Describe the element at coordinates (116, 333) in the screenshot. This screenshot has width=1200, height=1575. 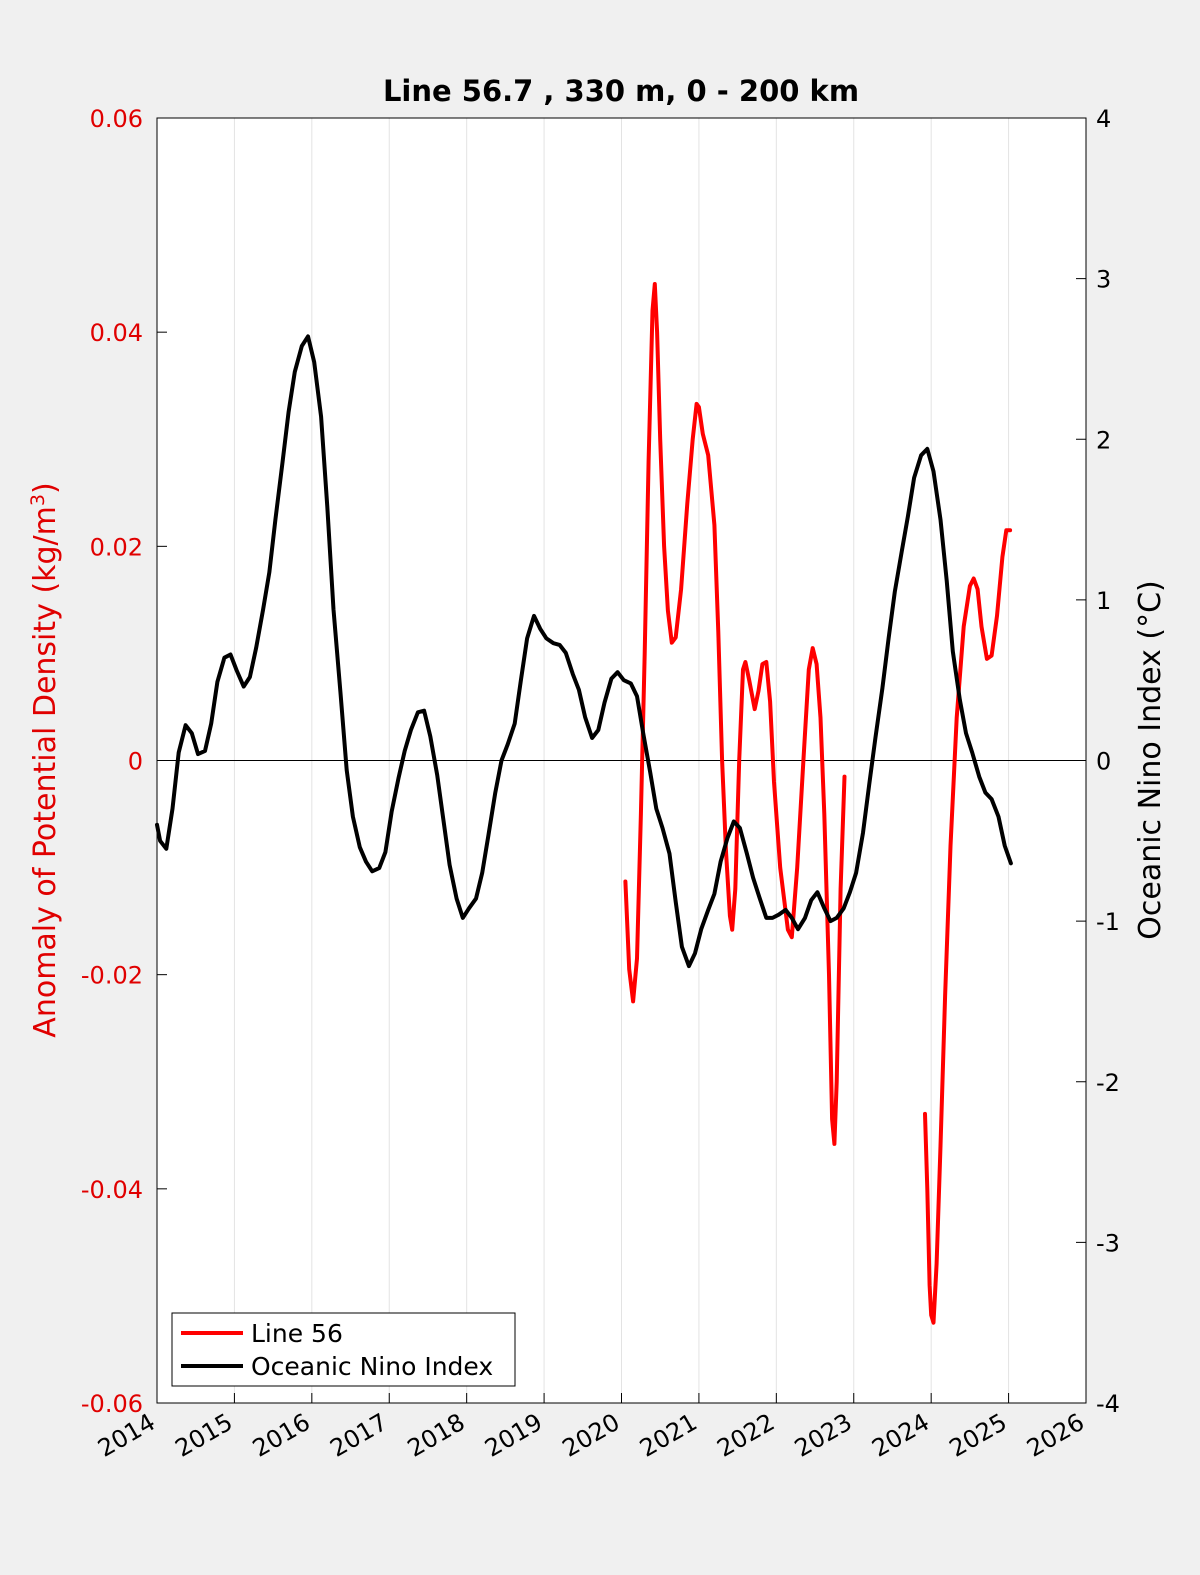
I see `left-tick-label: 0.04` at that location.